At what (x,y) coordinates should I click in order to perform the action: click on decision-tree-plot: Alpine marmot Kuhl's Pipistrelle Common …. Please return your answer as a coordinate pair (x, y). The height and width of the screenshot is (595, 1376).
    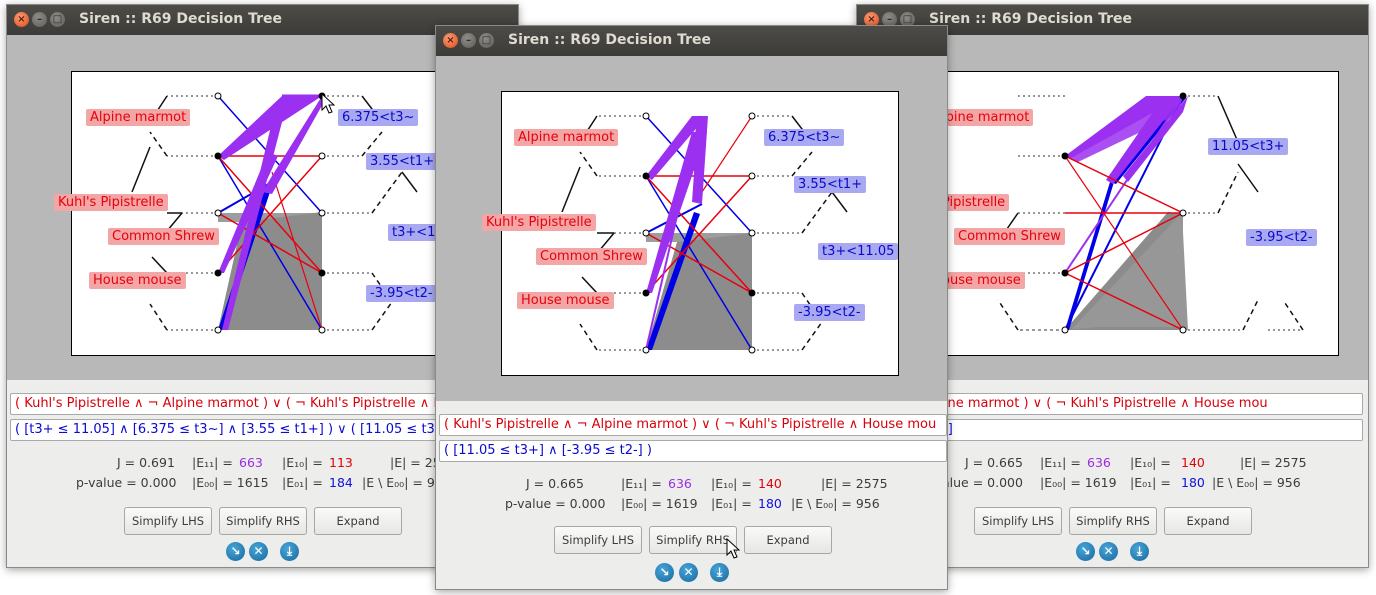
    Looking at the image, I should click on (690, 233).